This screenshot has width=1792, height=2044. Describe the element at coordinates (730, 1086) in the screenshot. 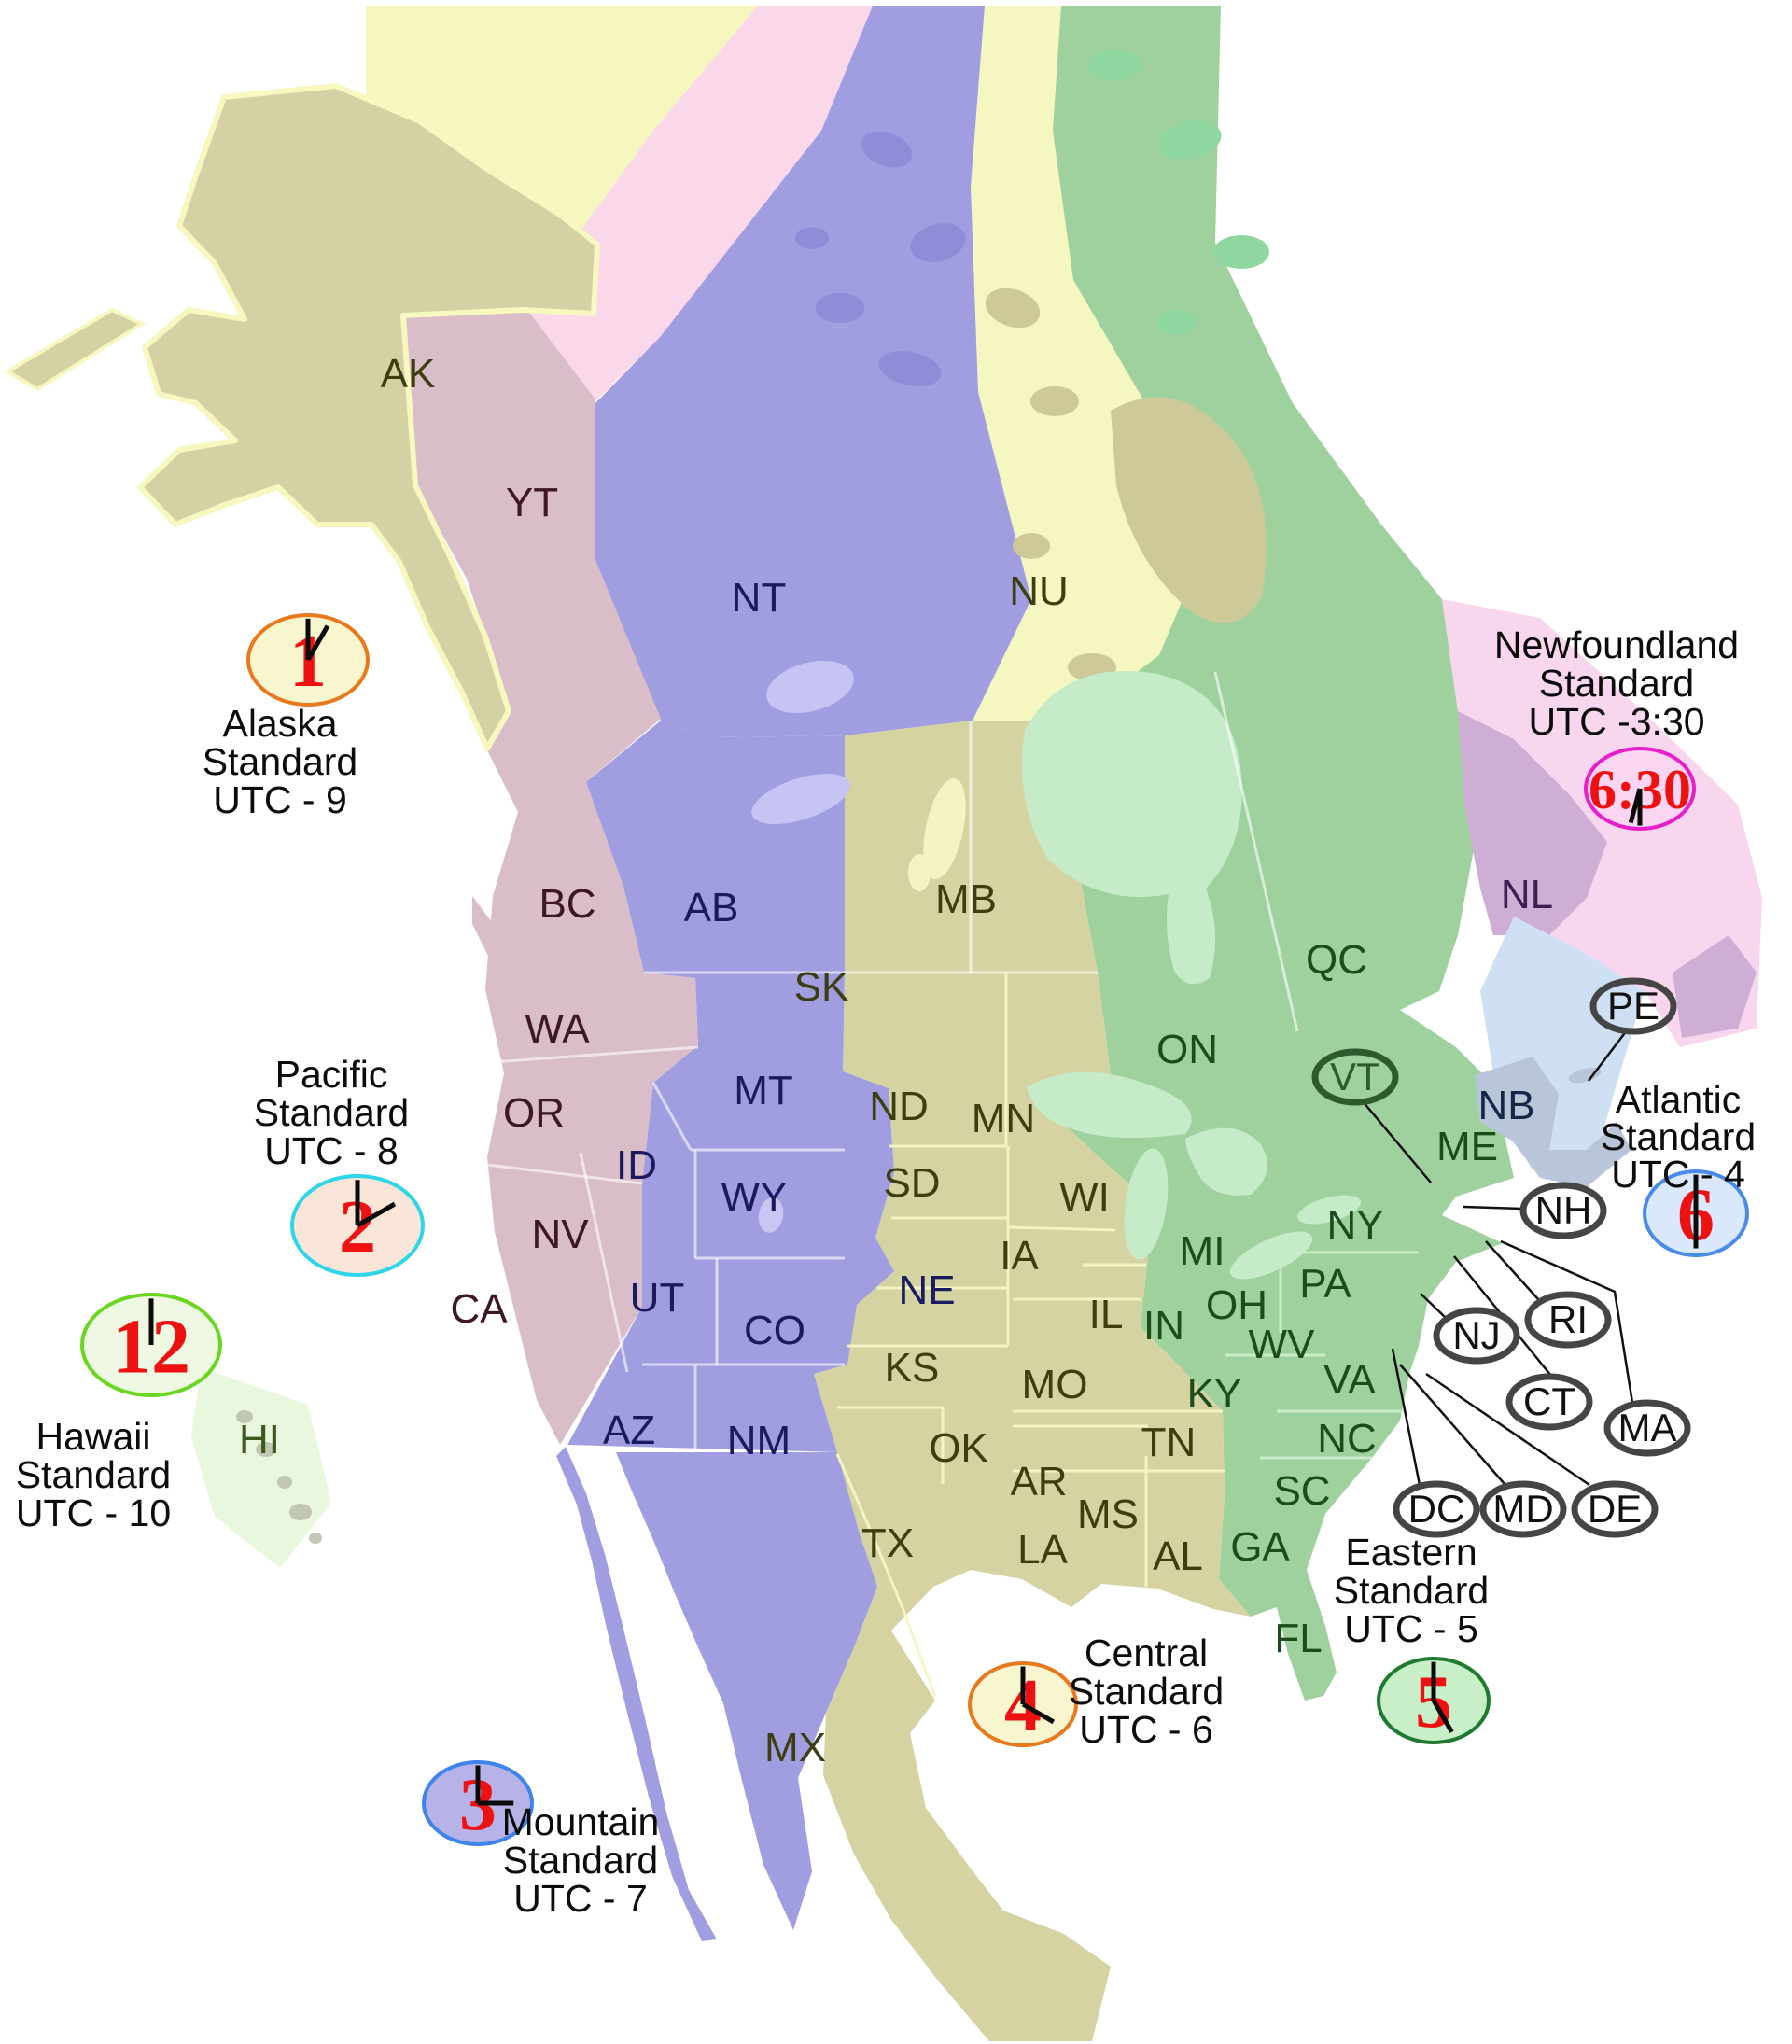

I see `zone-mountain-south` at that location.